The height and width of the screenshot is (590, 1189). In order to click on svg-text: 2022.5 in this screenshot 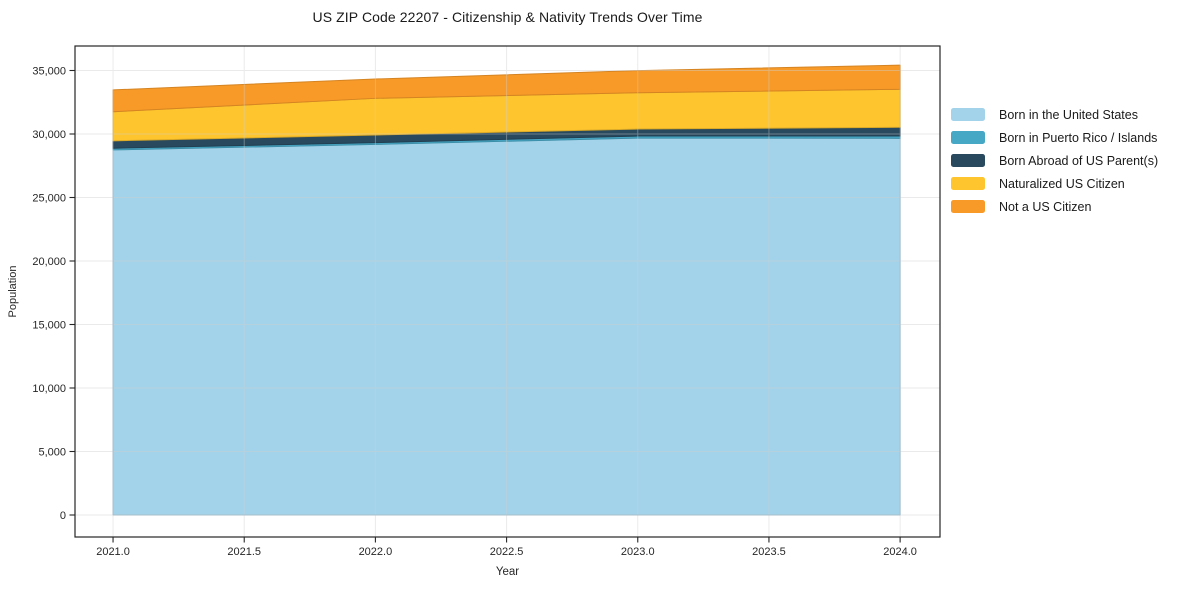, I will do `click(507, 552)`.